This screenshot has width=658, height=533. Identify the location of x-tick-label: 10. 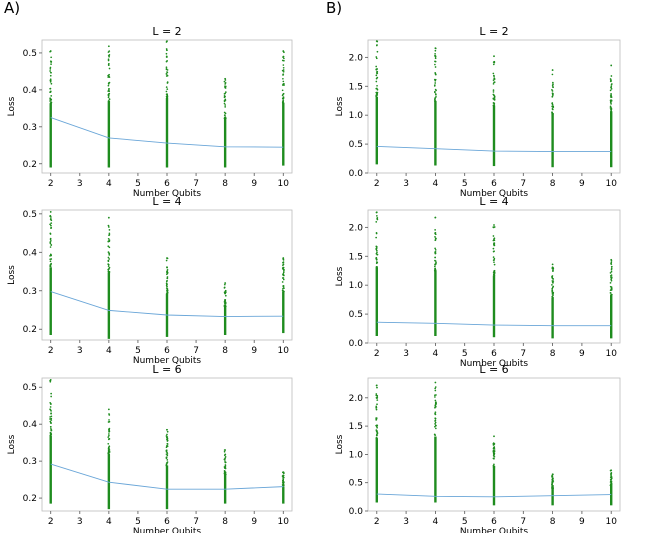
(284, 522).